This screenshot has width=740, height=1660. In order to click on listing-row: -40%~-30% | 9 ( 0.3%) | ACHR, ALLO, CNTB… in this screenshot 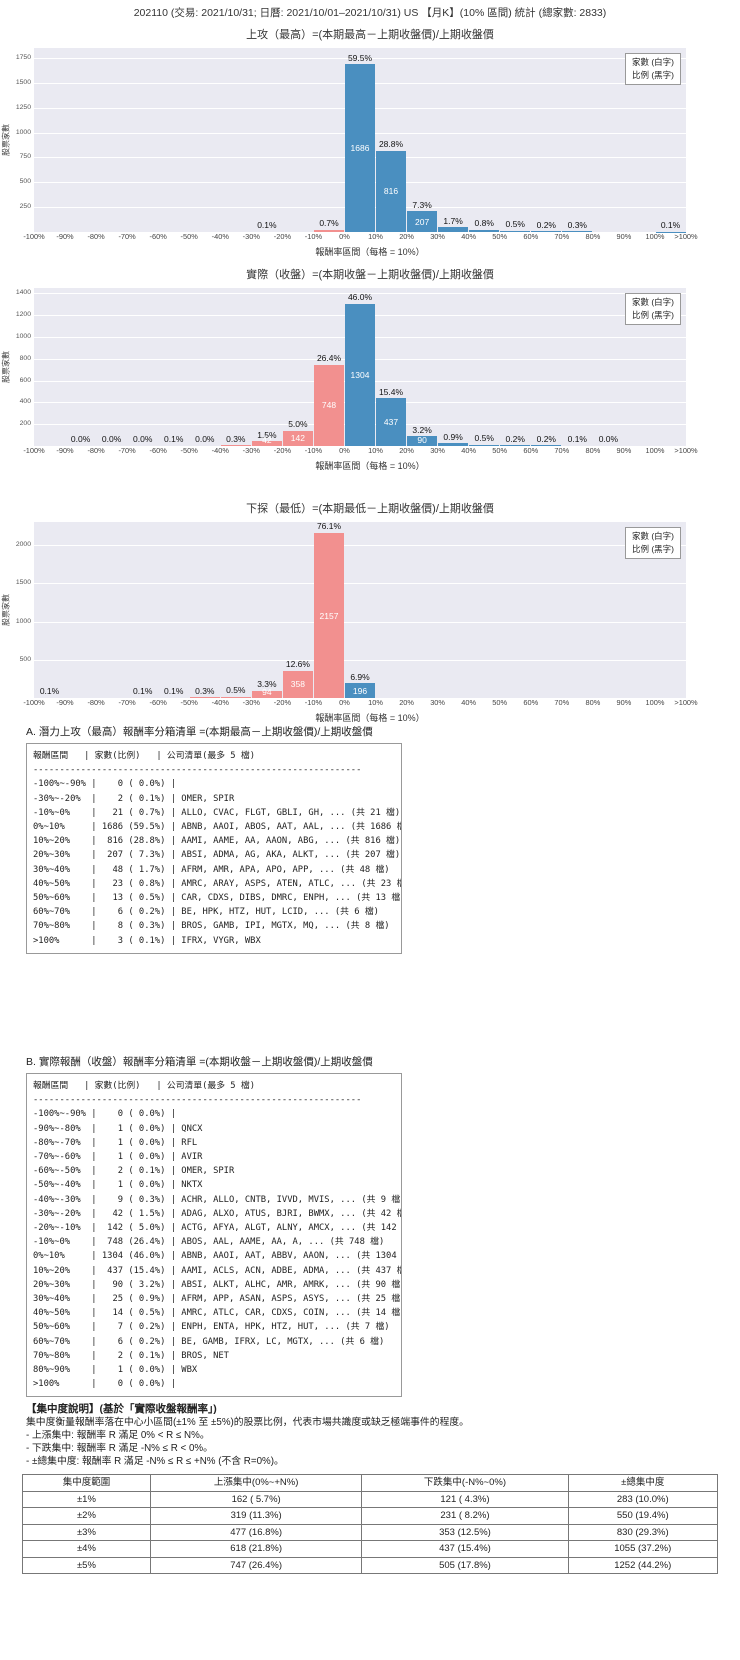, I will do `click(217, 1199)`.